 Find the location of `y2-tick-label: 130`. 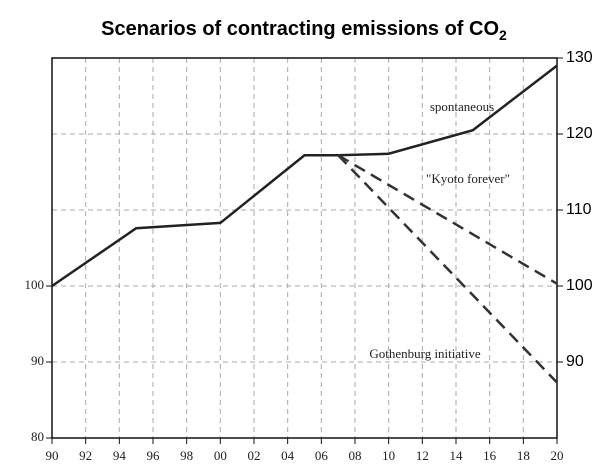

y2-tick-label: 130 is located at coordinates (579, 57).